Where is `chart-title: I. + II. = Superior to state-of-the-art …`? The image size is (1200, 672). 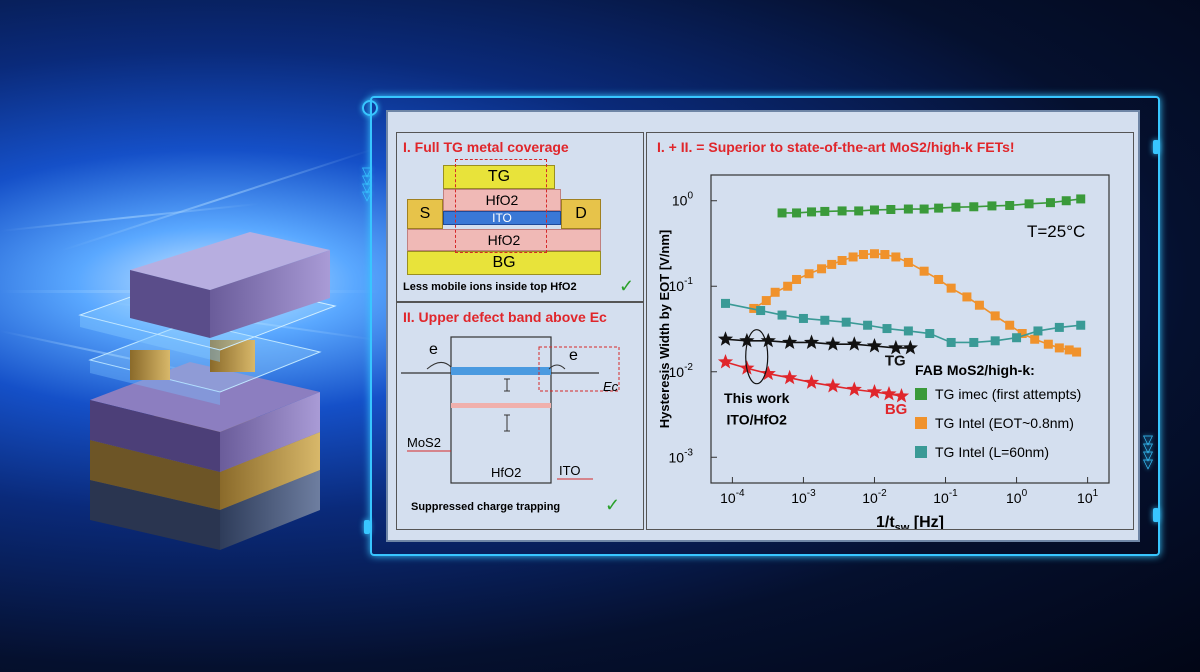
chart-title: I. + II. = Superior to state-of-the-art … is located at coordinates (836, 147).